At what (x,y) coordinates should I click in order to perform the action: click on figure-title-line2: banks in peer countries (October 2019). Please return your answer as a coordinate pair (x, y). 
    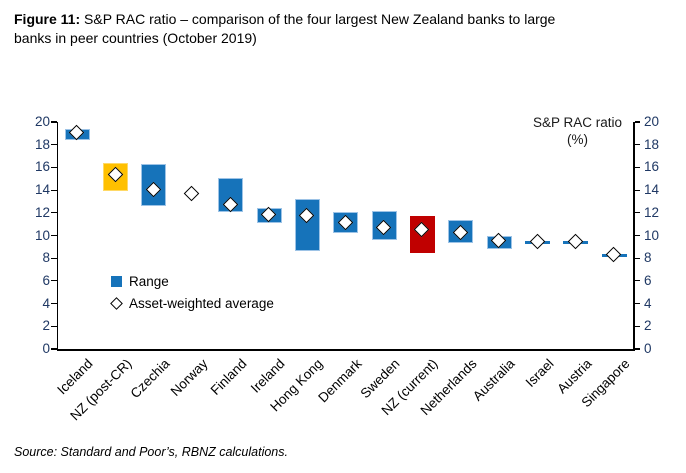
    Looking at the image, I should click on (135, 38).